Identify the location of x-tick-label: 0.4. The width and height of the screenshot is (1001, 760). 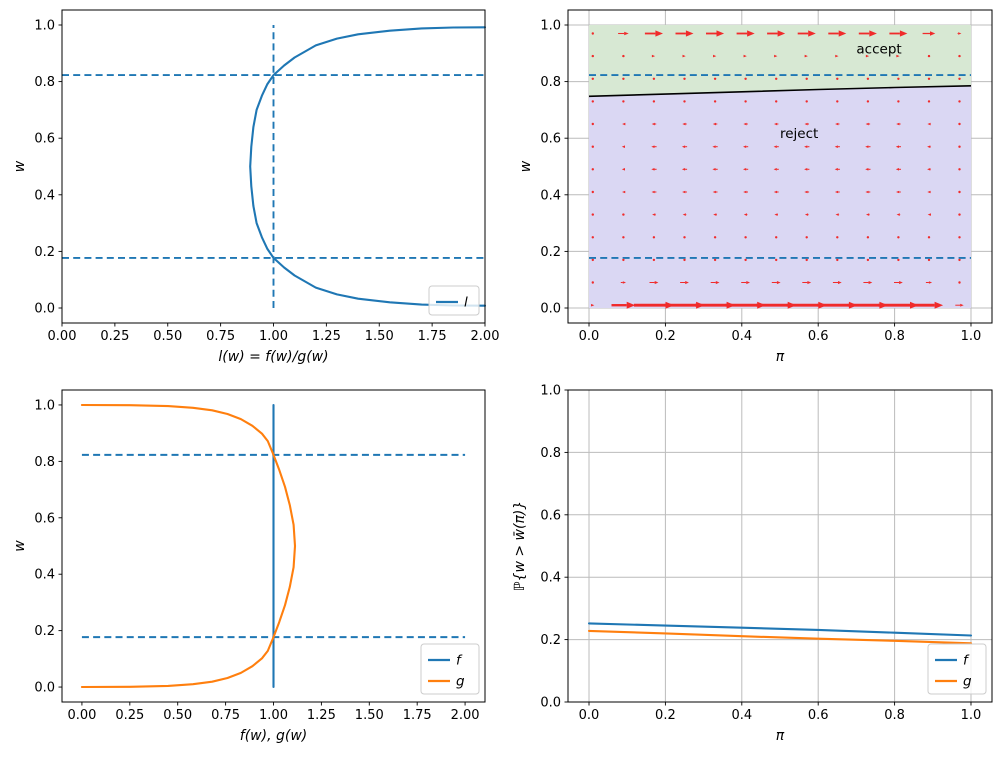
(741, 715).